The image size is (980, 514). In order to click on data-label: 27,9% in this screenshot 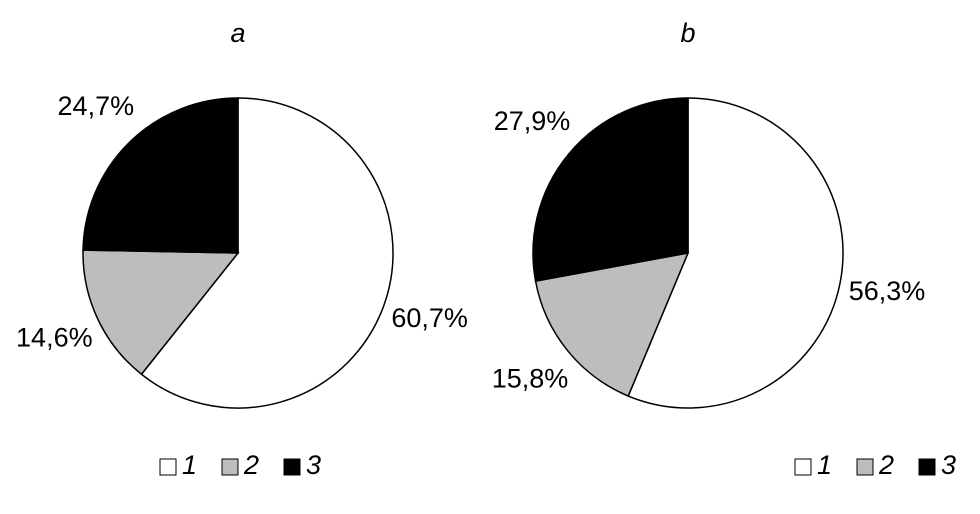, I will do `click(532, 121)`.